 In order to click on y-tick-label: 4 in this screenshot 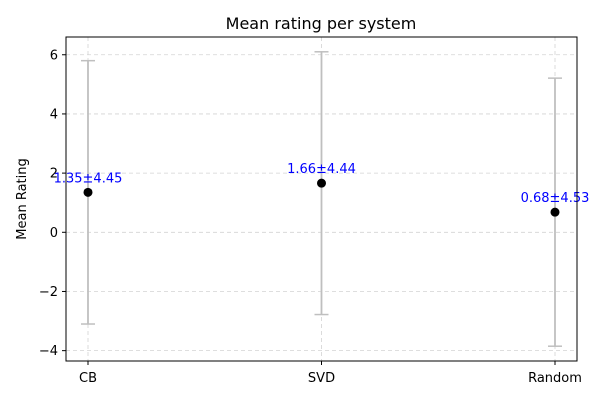, I will do `click(54, 114)`.